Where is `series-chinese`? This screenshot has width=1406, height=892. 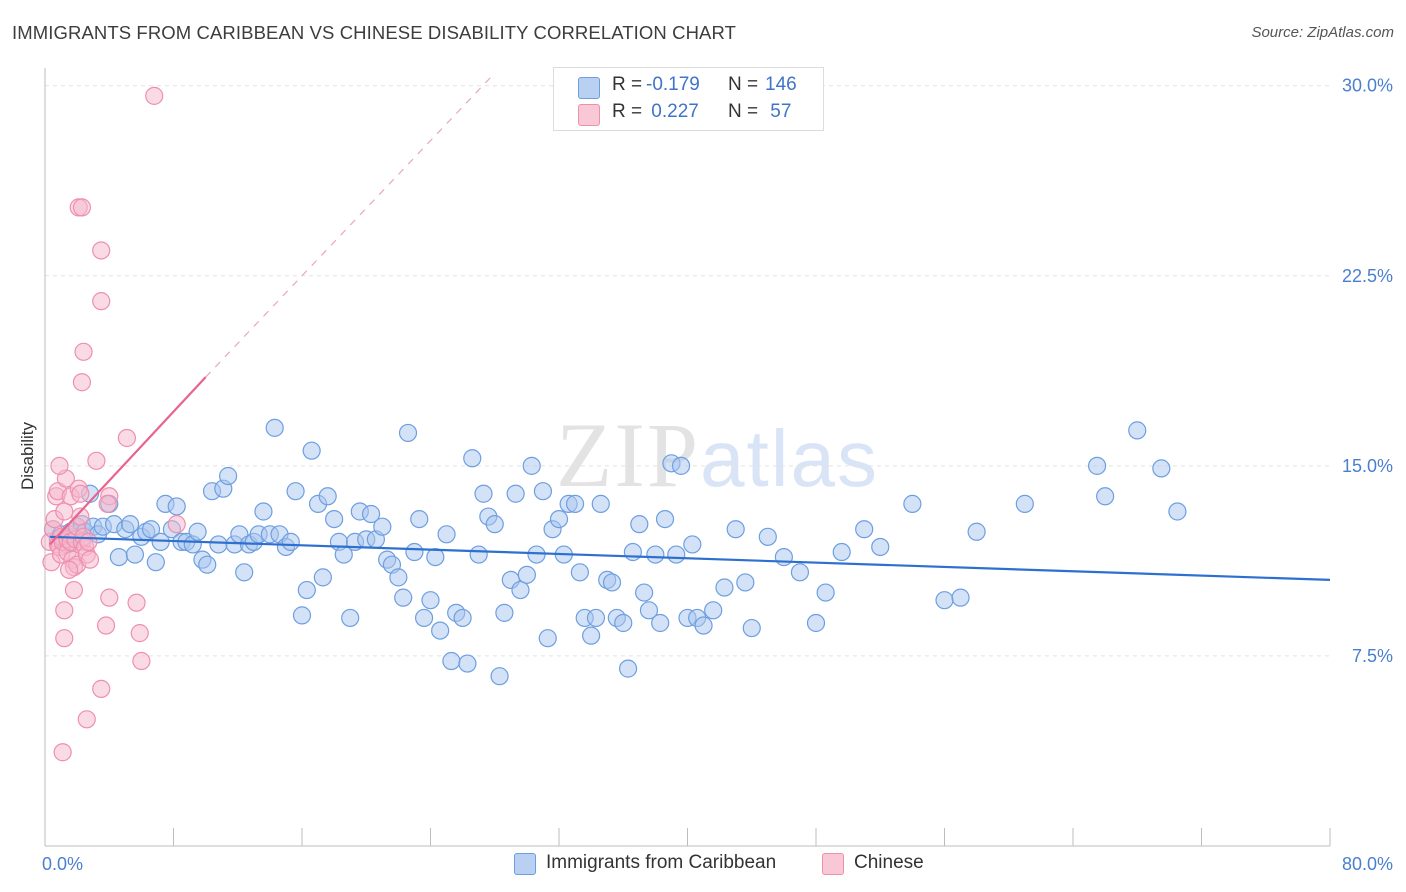 series-chinese is located at coordinates (113, 424).